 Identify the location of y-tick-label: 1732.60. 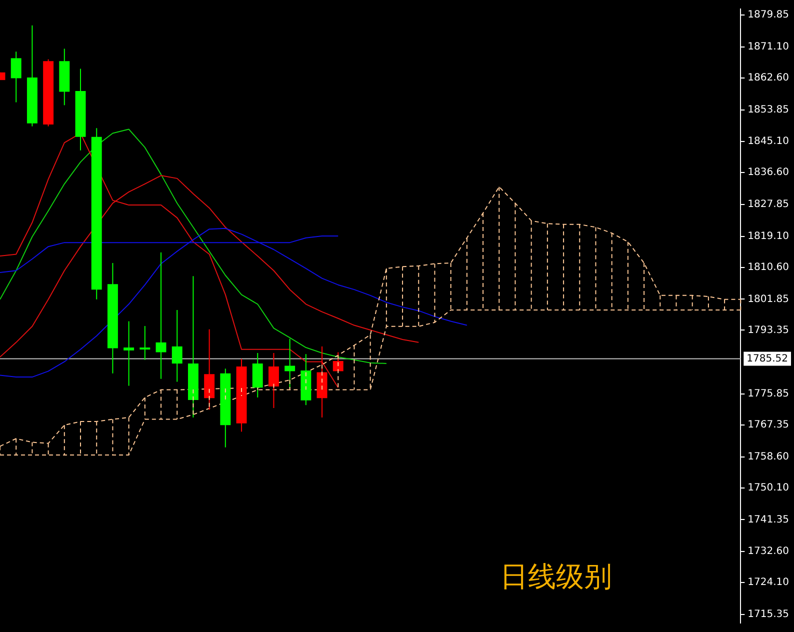
(769, 552).